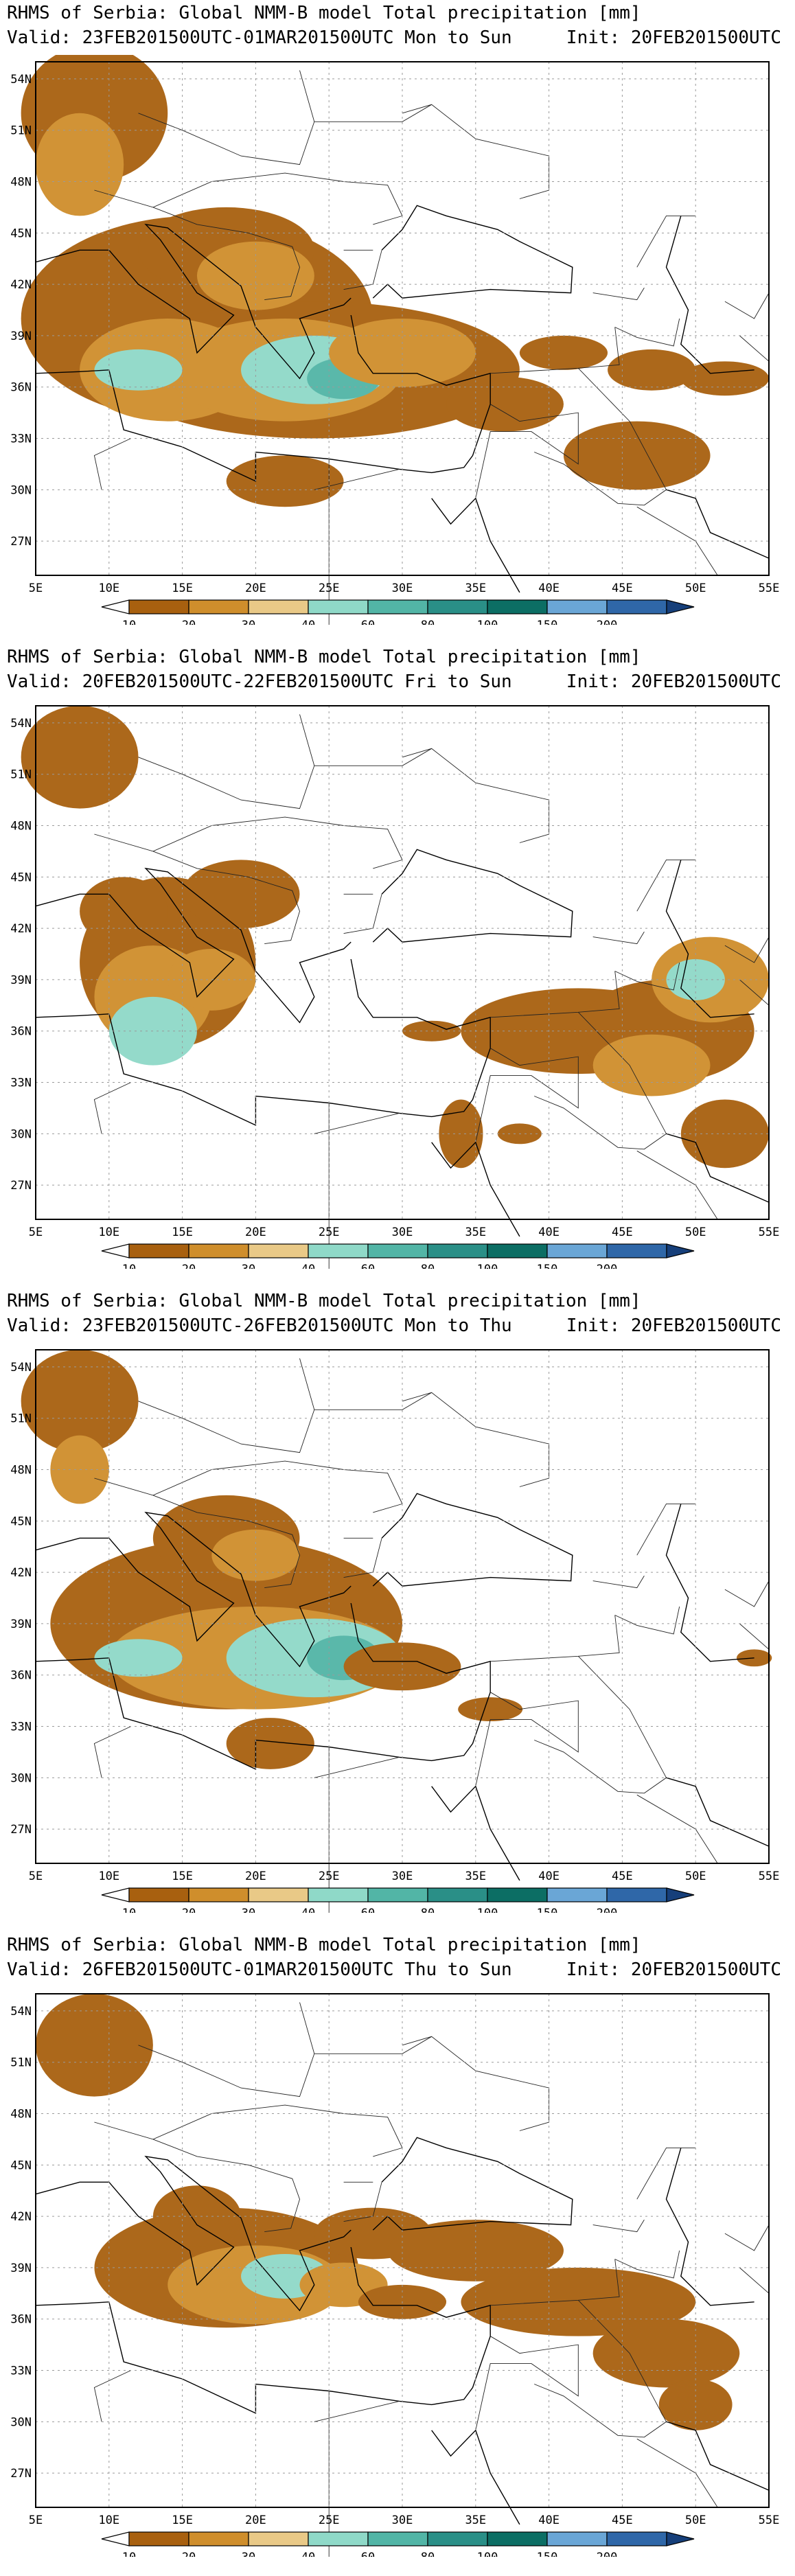 Image resolution: width=795 pixels, height=2576 pixels. I want to click on colorbar: 10 20 30 40 60 80 100 150 200, so click(398, 612).